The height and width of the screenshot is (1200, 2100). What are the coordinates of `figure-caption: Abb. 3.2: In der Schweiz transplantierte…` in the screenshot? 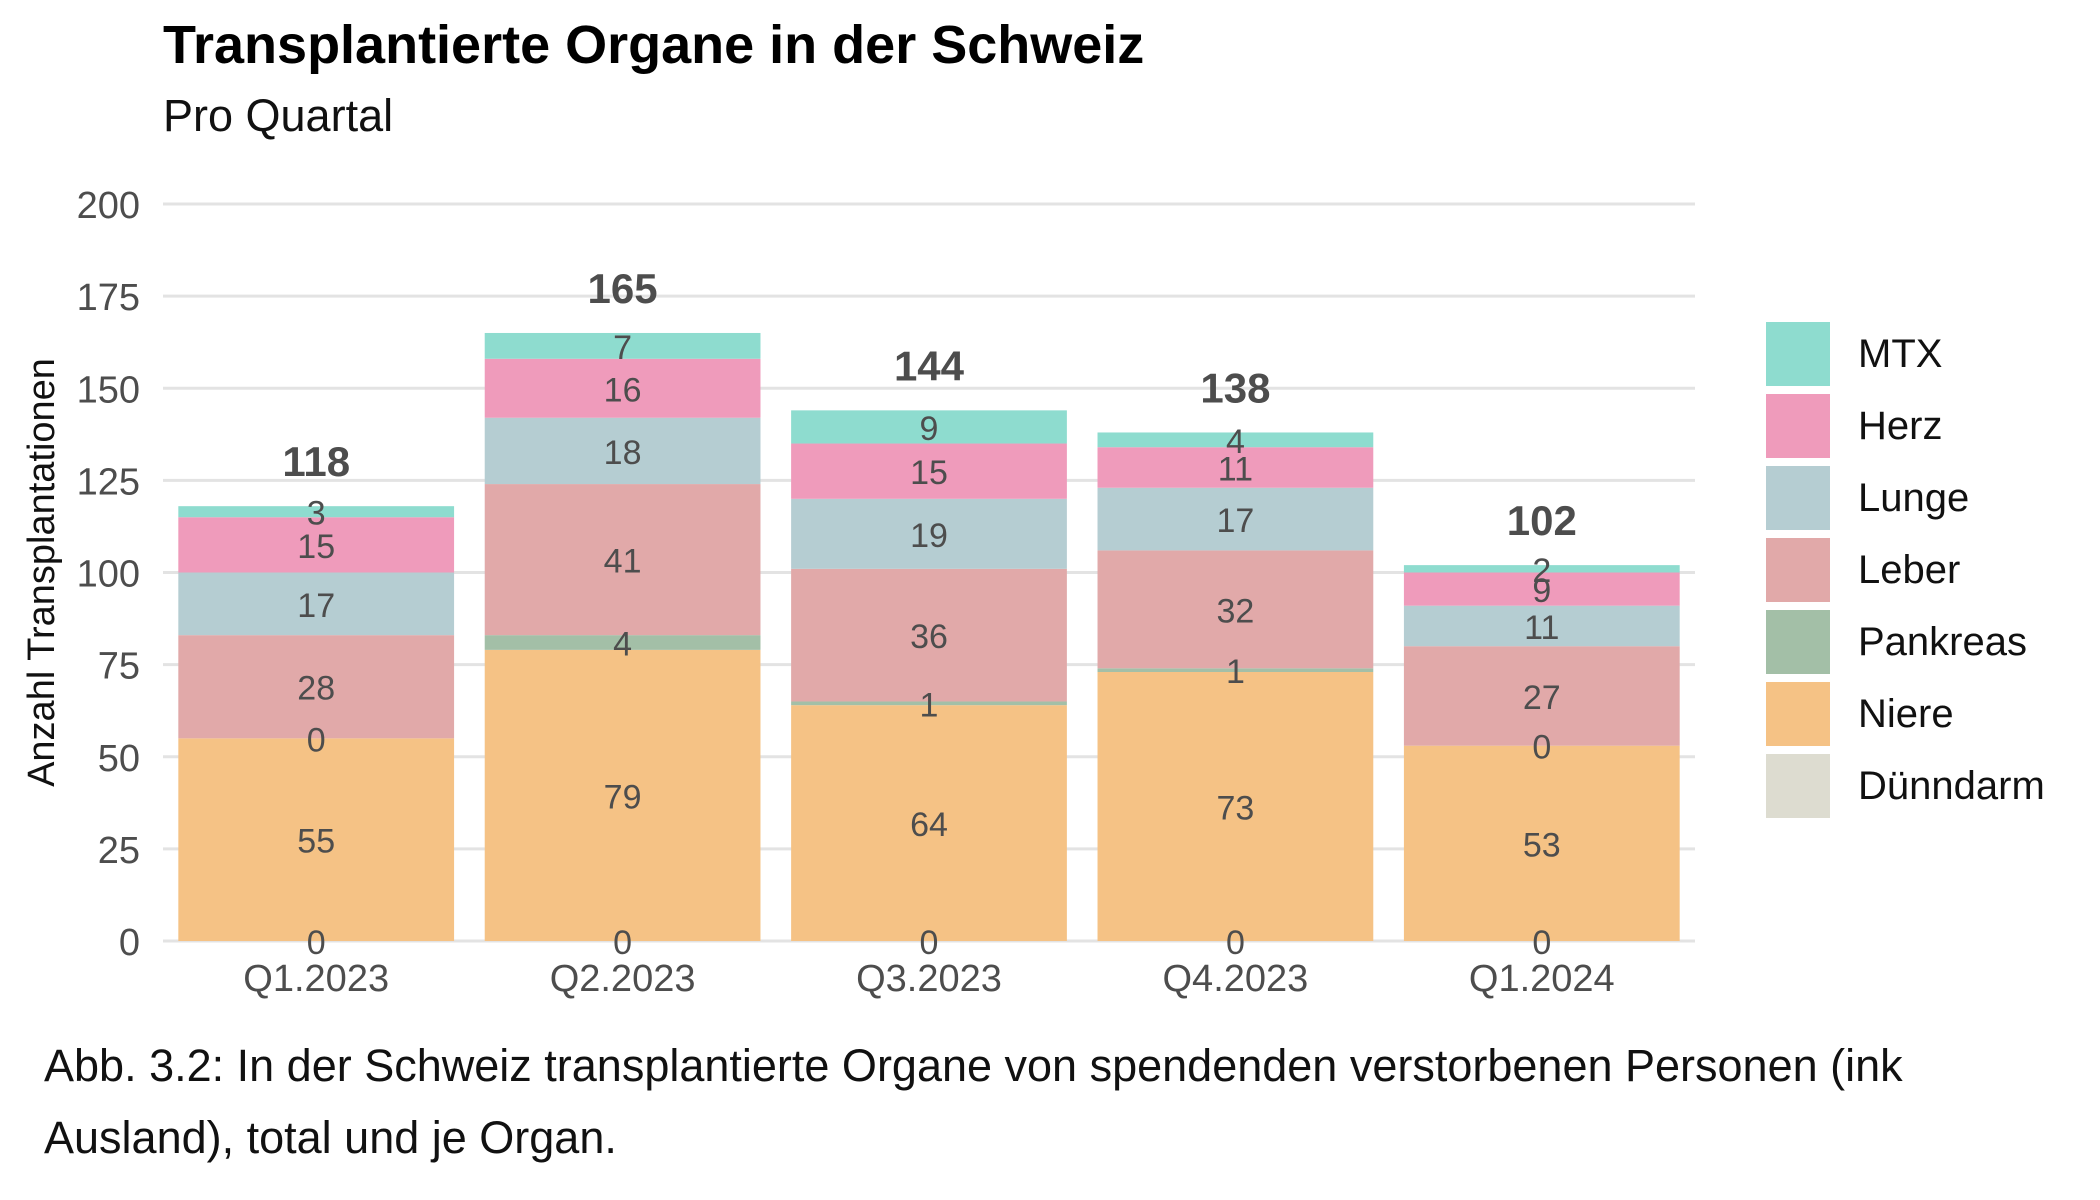 It's located at (1072, 1102).